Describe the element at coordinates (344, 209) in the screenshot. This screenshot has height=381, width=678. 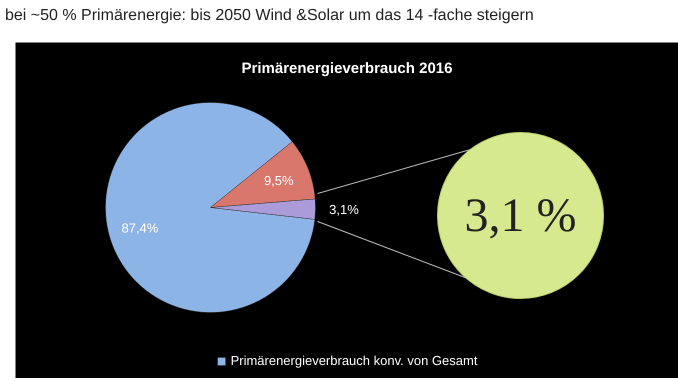
I see `data-label: 3,1%` at that location.